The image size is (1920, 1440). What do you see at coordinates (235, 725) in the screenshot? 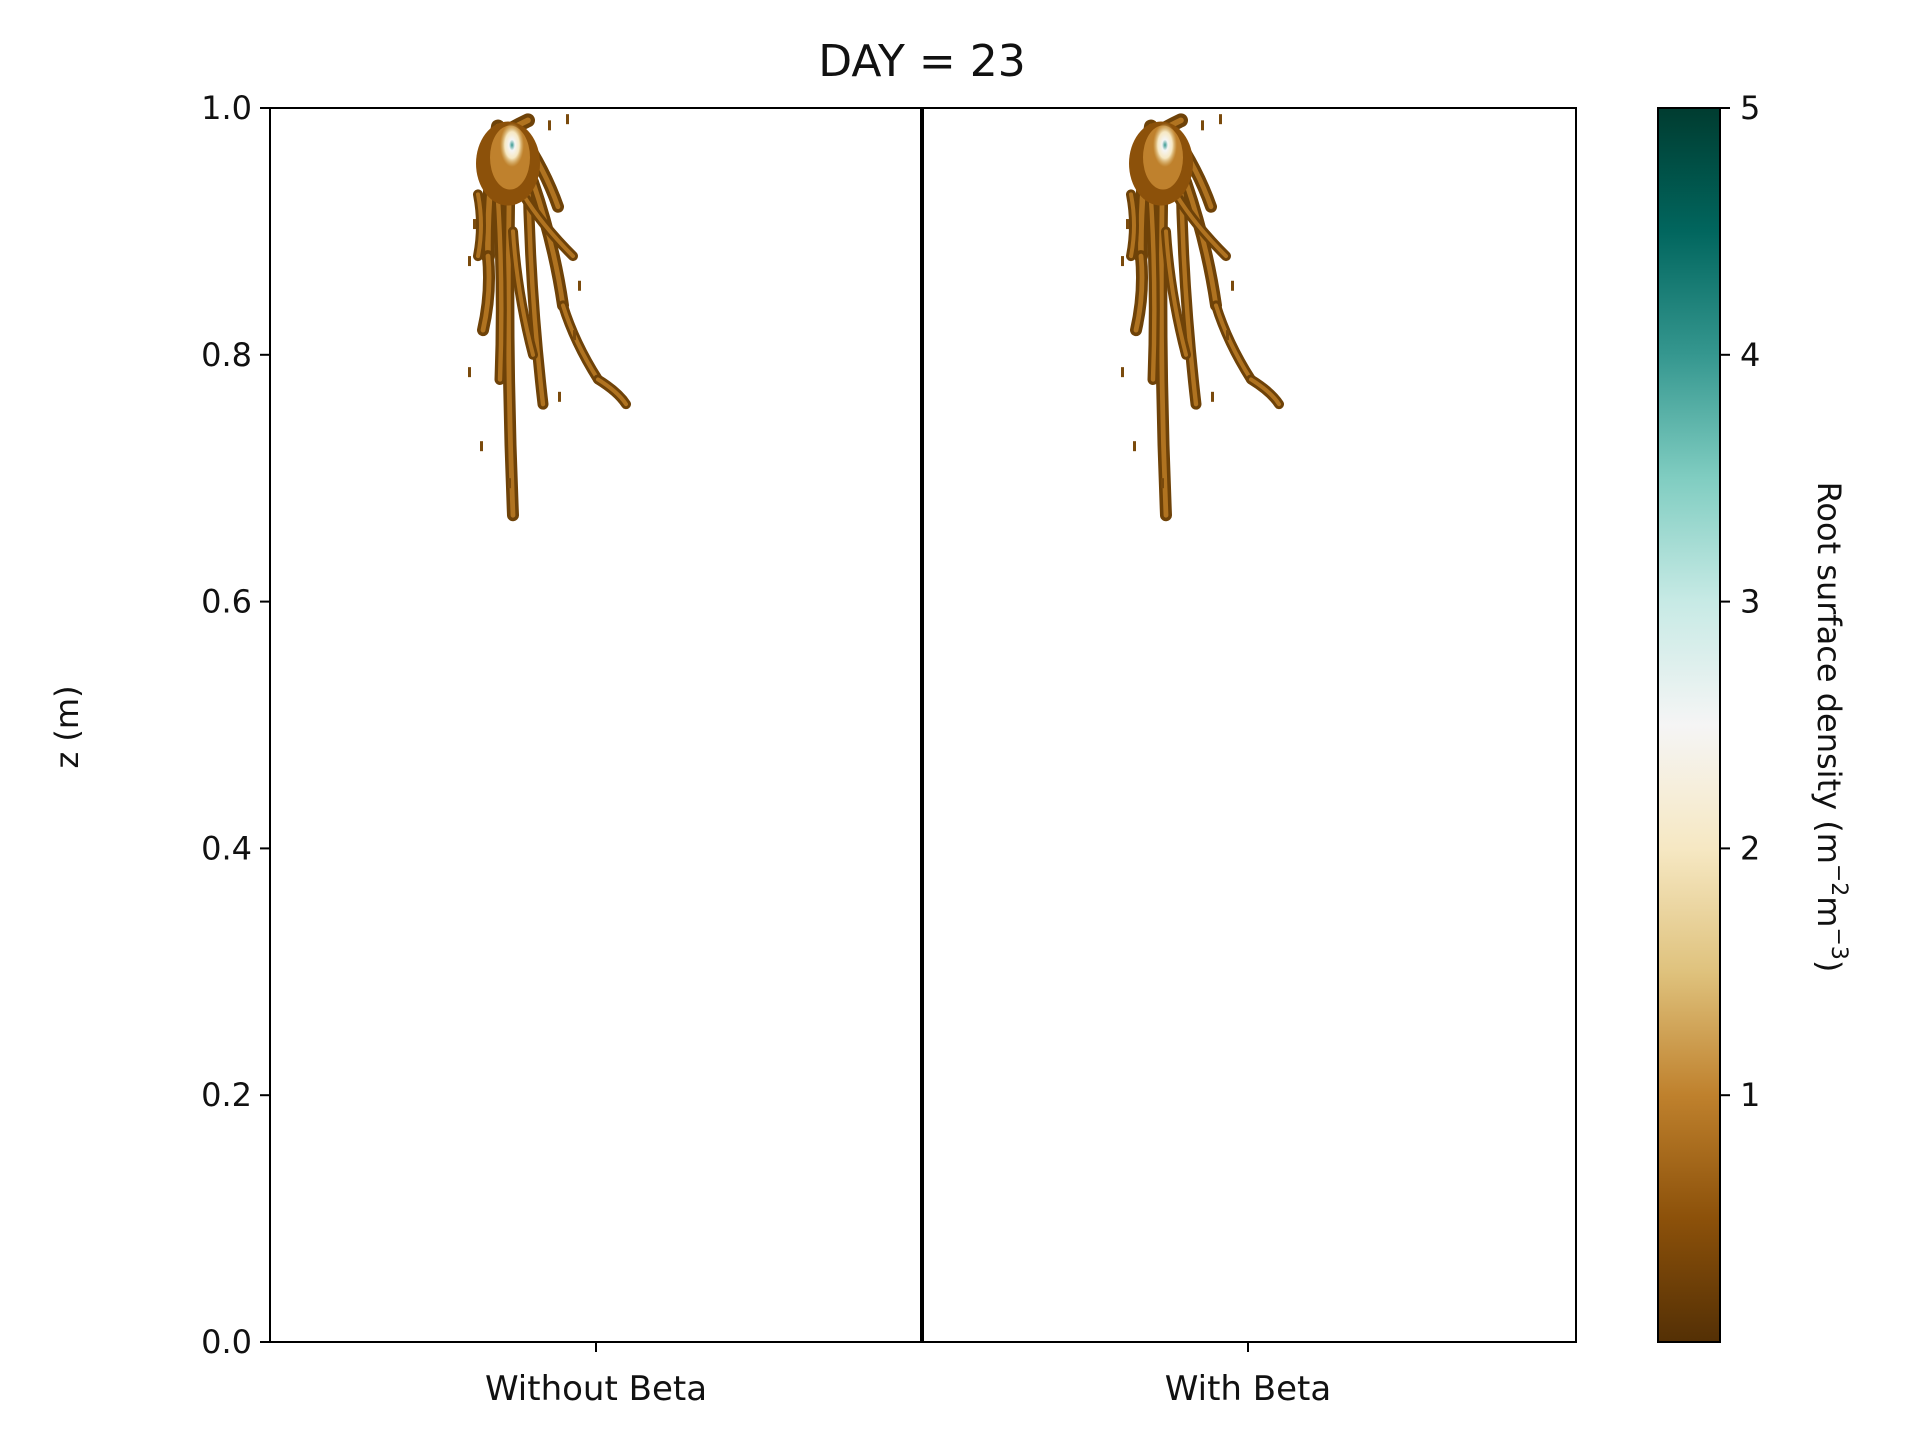
I see `y-axis-ticks: 0.0 0.2 0.4 0.6 0.8 1.0` at bounding box center [235, 725].